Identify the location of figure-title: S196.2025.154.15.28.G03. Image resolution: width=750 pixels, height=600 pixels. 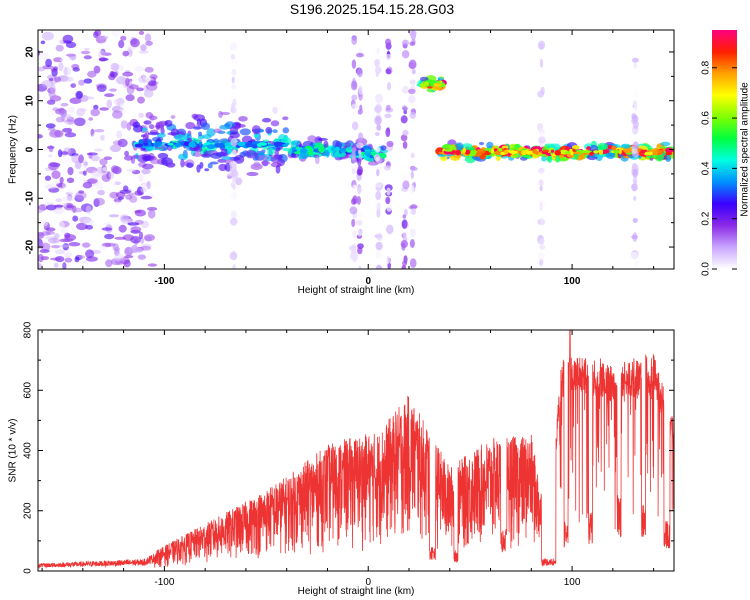
(372, 9).